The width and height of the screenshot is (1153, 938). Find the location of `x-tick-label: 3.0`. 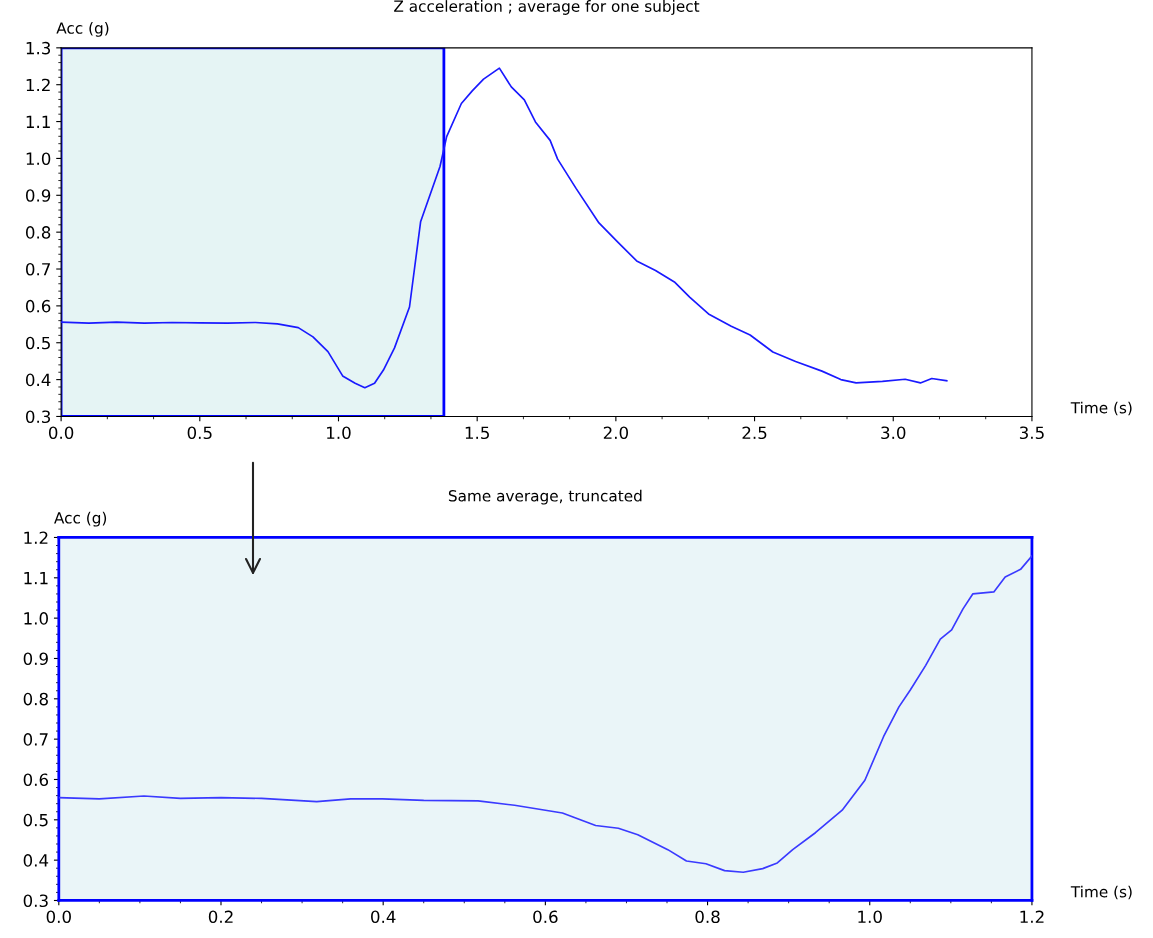

x-tick-label: 3.0 is located at coordinates (893, 433).